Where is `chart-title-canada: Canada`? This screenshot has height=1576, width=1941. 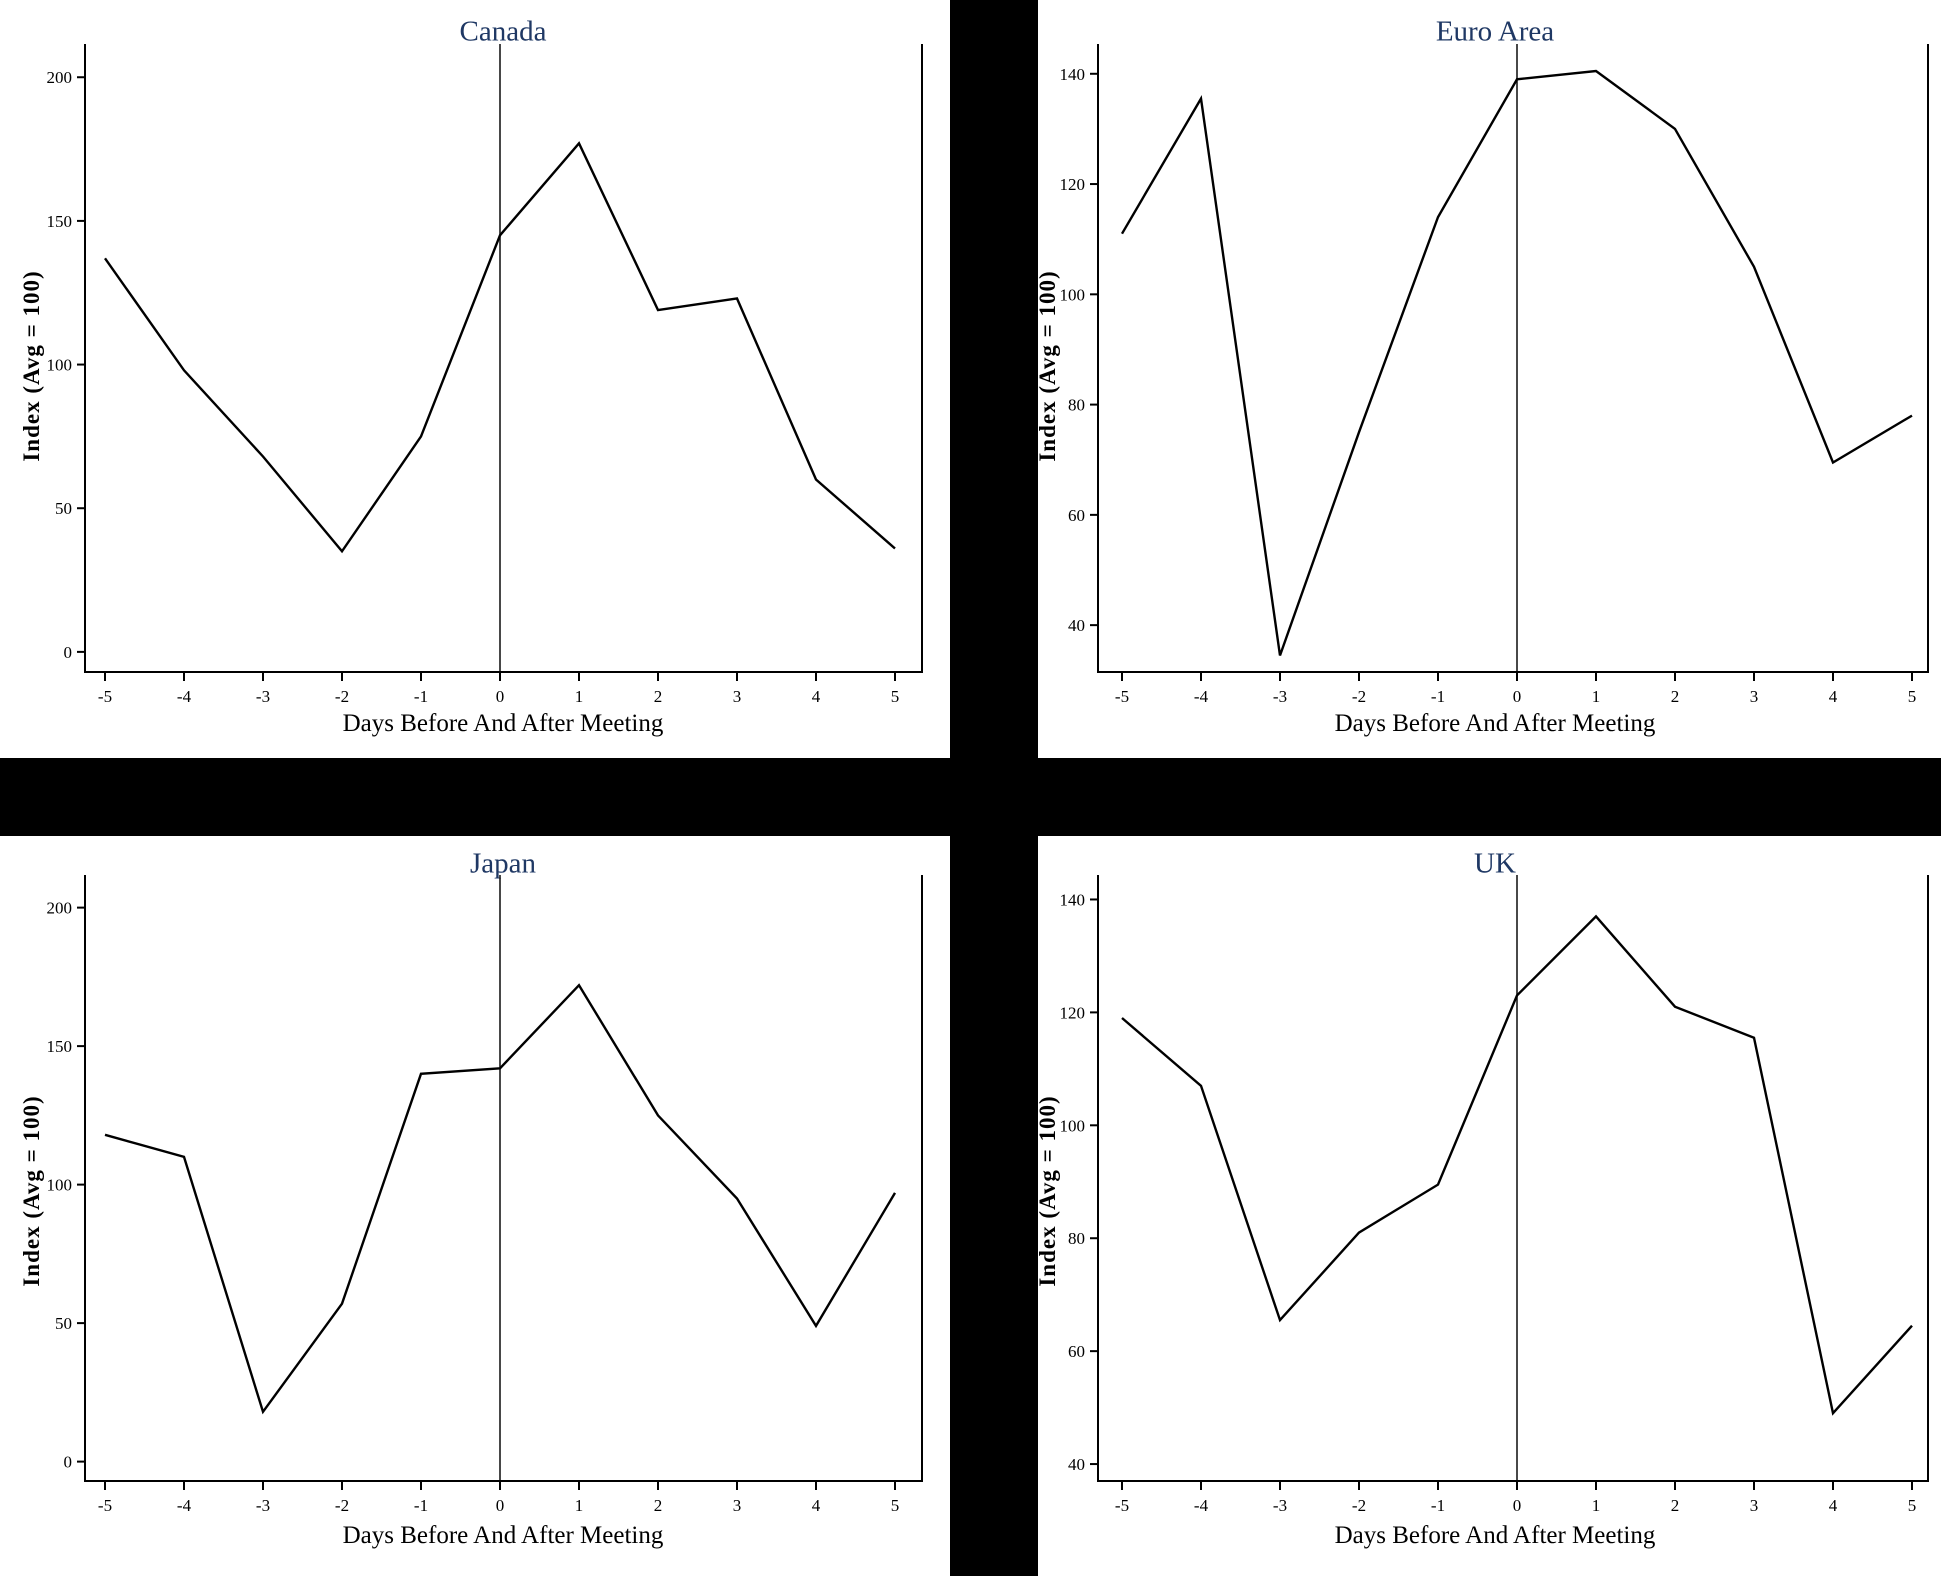 chart-title-canada: Canada is located at coordinates (503, 31).